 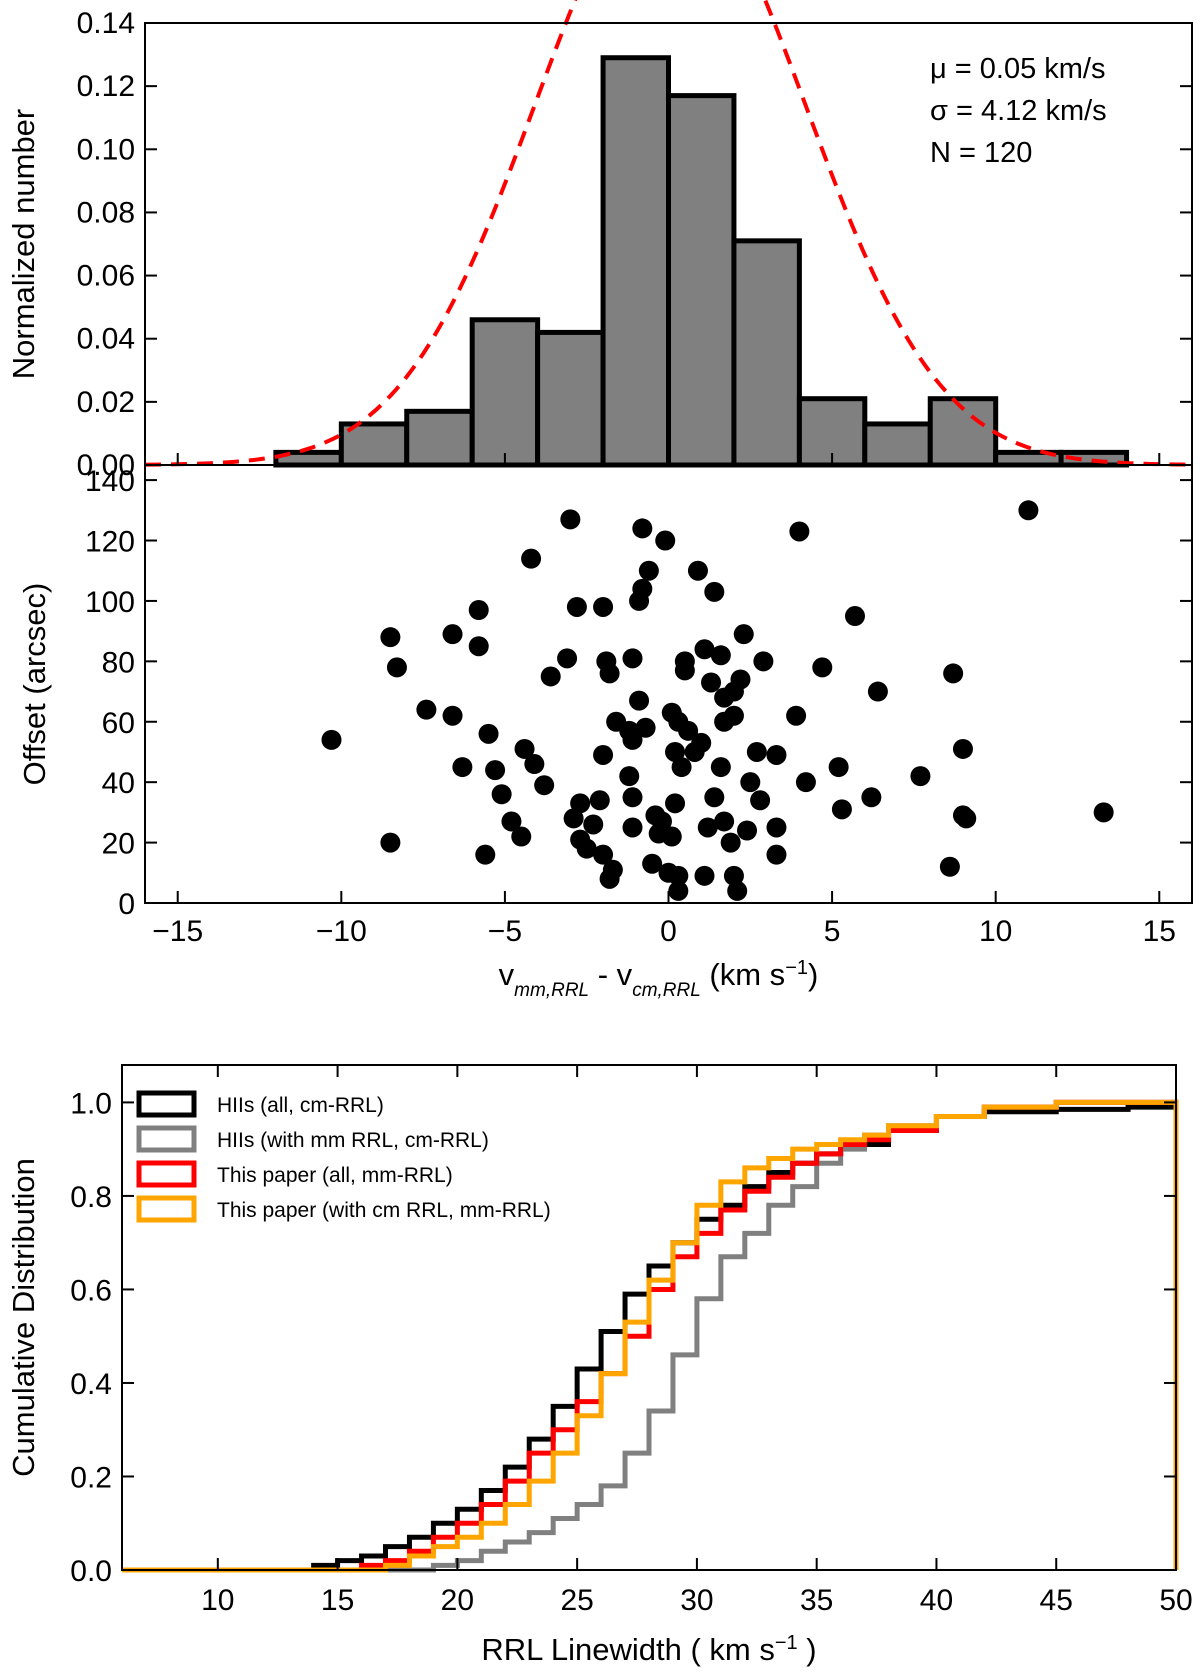 What do you see at coordinates (34, 684) in the screenshot?
I see `scatter-y-label: Offset (arcsec)` at bounding box center [34, 684].